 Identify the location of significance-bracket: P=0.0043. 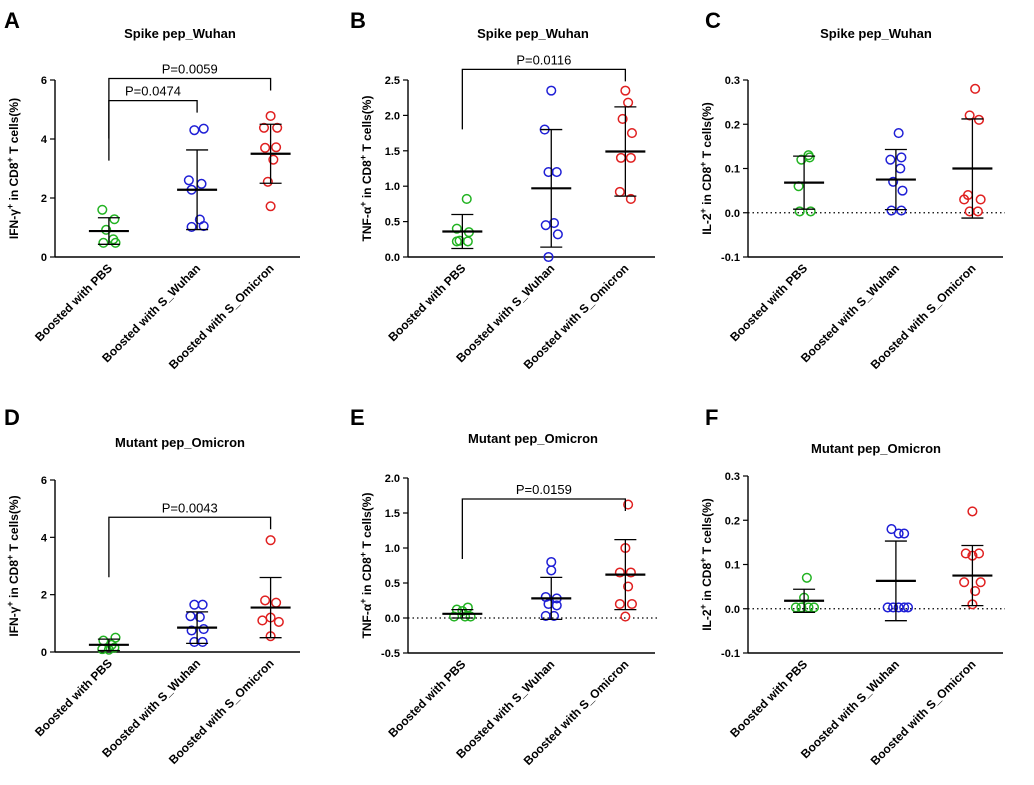
(190, 539).